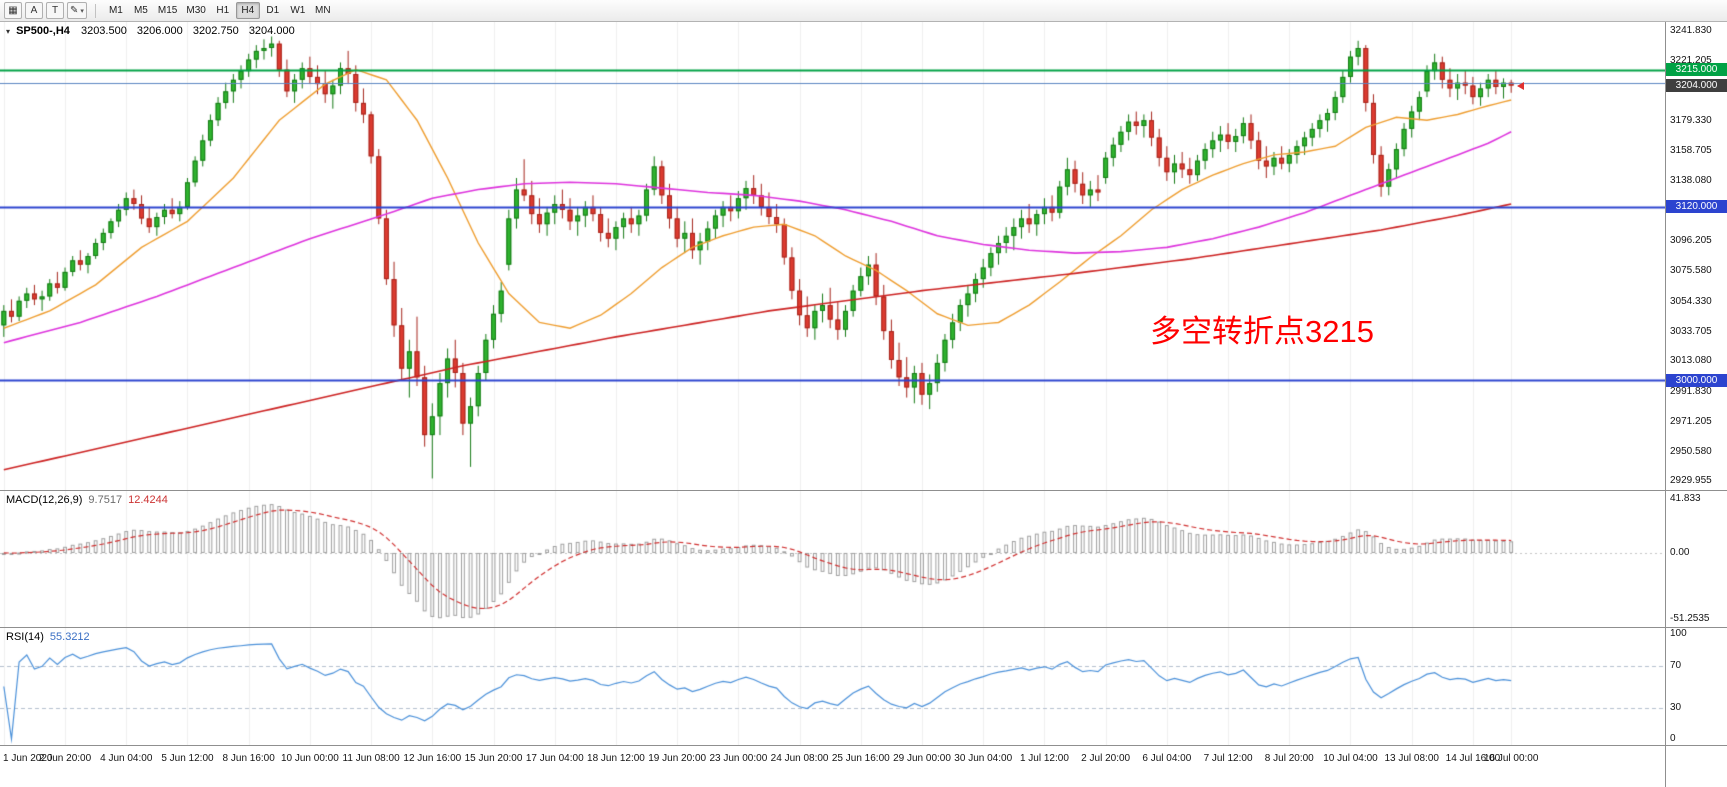  I want to click on chart-grid-icon: ▦, so click(13, 10).